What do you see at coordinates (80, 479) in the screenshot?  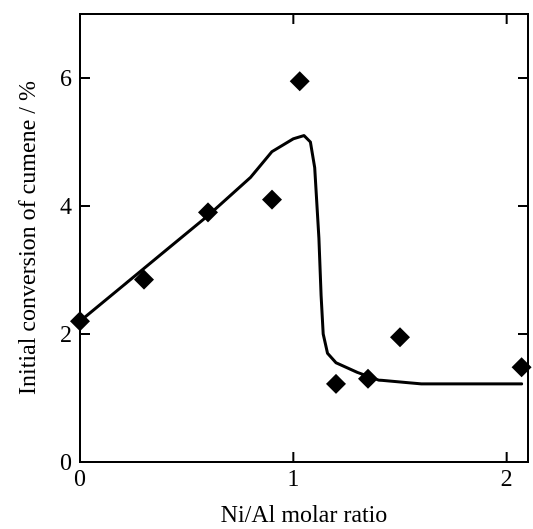 I see `x-tick-label: 0` at bounding box center [80, 479].